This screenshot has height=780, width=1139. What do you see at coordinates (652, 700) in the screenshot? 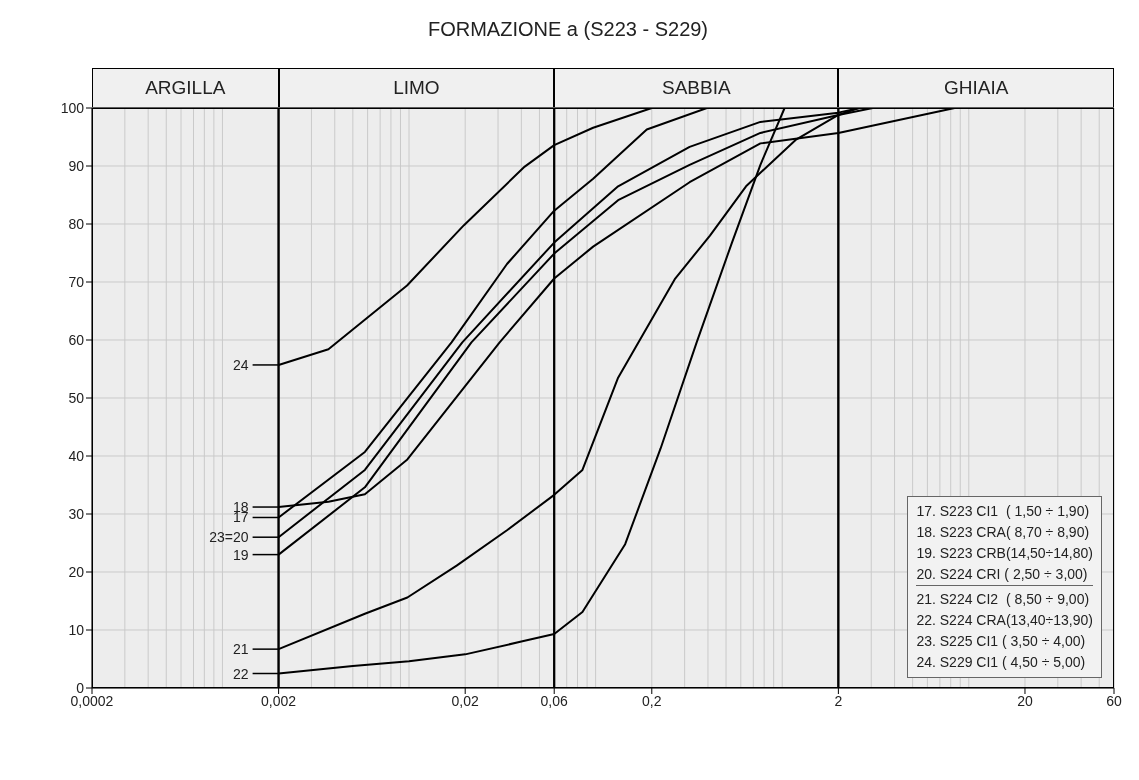
I see `x-tick-label: 0,2` at bounding box center [652, 700].